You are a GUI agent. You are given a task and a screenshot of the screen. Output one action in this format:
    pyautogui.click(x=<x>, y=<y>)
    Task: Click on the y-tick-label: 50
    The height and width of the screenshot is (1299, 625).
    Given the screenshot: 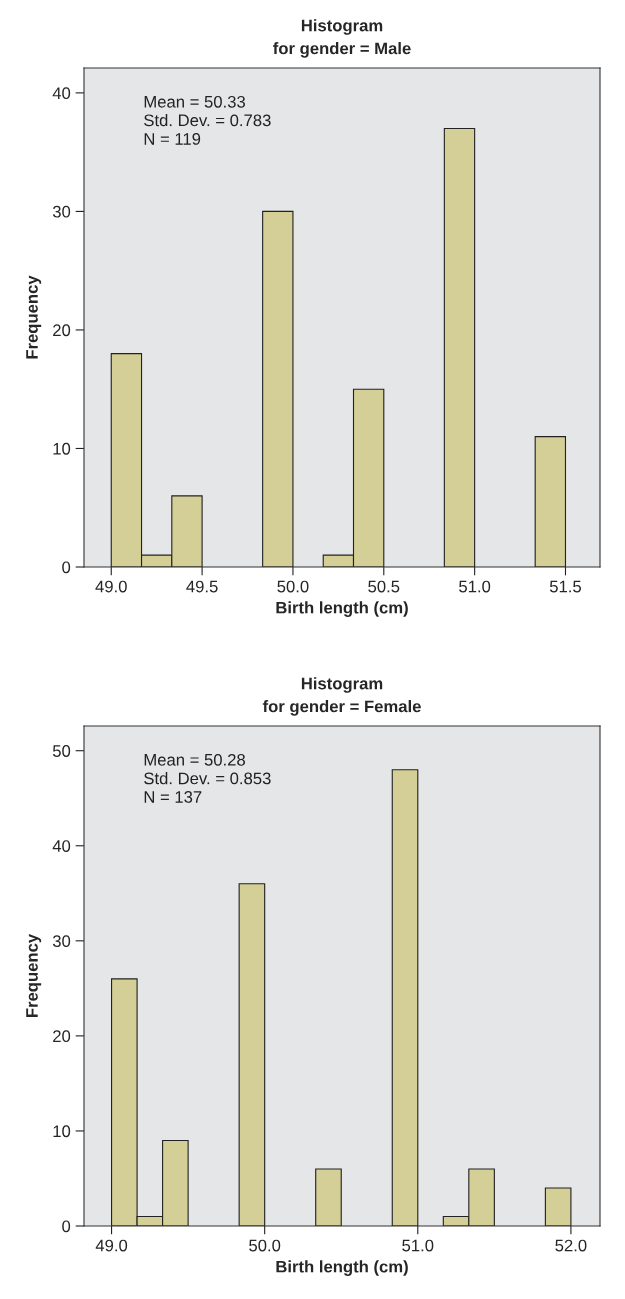 What is the action you would take?
    pyautogui.click(x=61, y=751)
    